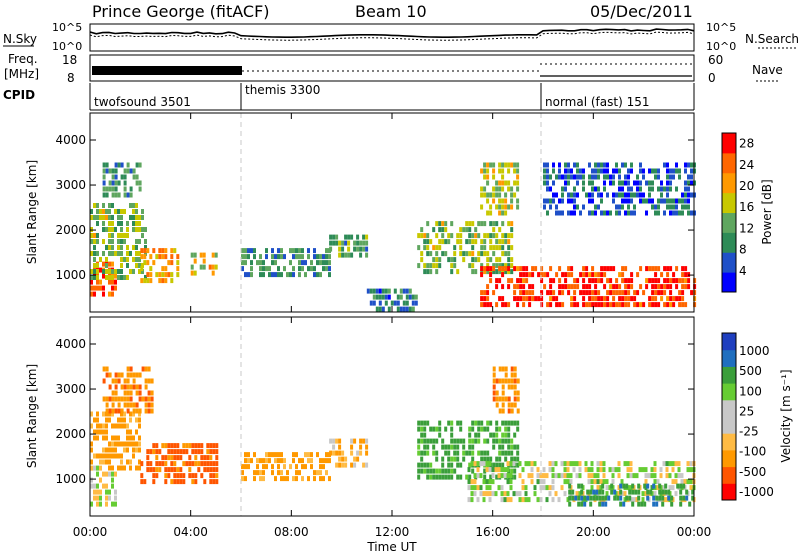 The width and height of the screenshot is (800, 554). Describe the element at coordinates (767, 211) in the screenshot. I see `power-colorbar-label: Power [dB]` at that location.